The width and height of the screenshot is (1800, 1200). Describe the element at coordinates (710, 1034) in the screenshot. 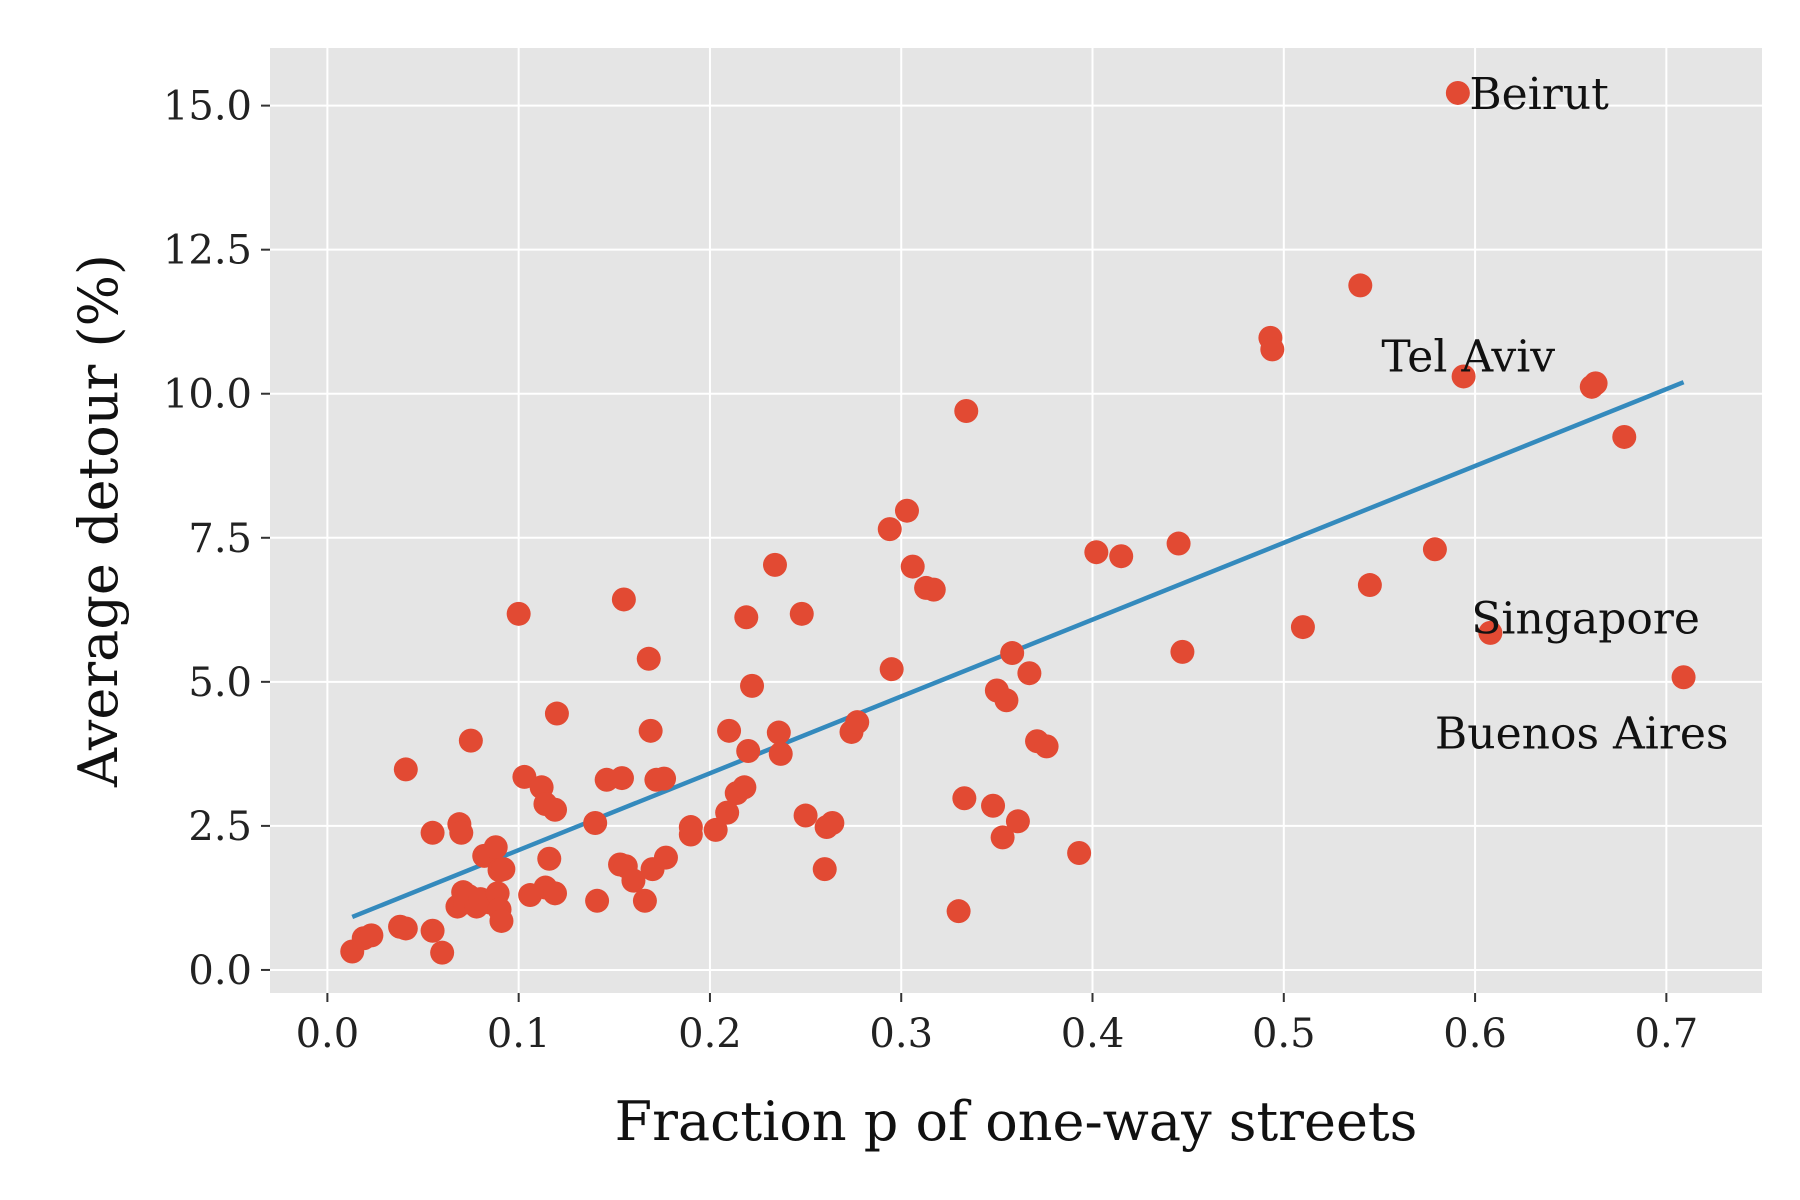

I see `x-tick-label: 0.2` at that location.